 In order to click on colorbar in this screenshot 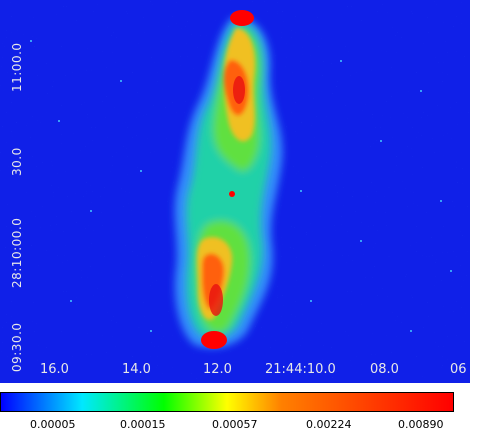, I will do `click(227, 402)`.